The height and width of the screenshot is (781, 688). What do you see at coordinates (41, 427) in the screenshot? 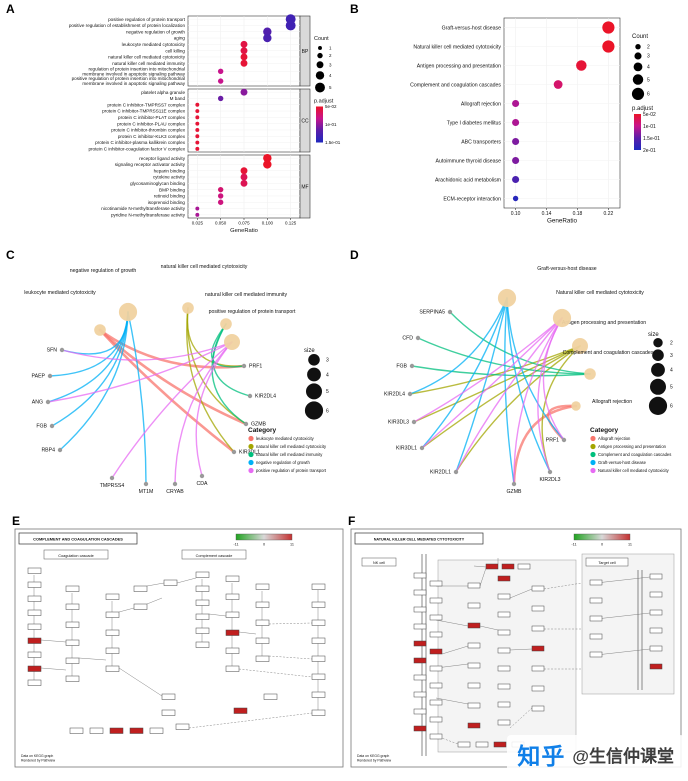
I see `gene-label: FGB` at bounding box center [41, 427].